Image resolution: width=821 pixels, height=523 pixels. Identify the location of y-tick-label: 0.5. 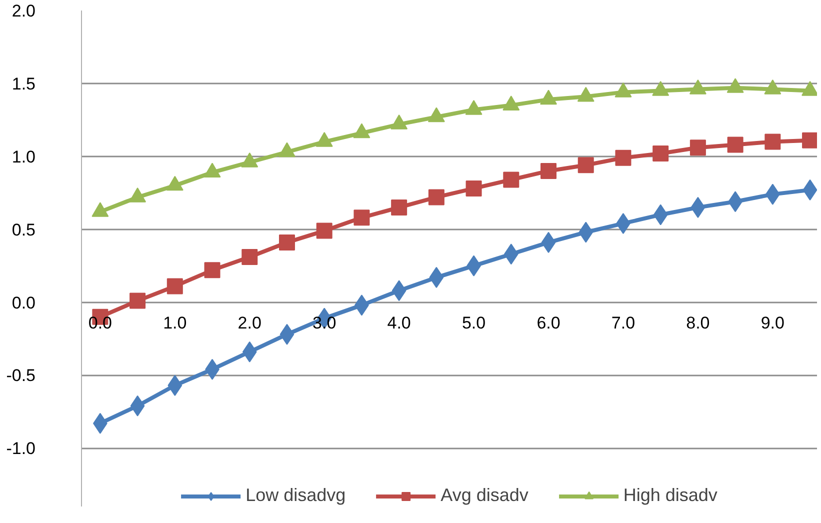
(24, 230).